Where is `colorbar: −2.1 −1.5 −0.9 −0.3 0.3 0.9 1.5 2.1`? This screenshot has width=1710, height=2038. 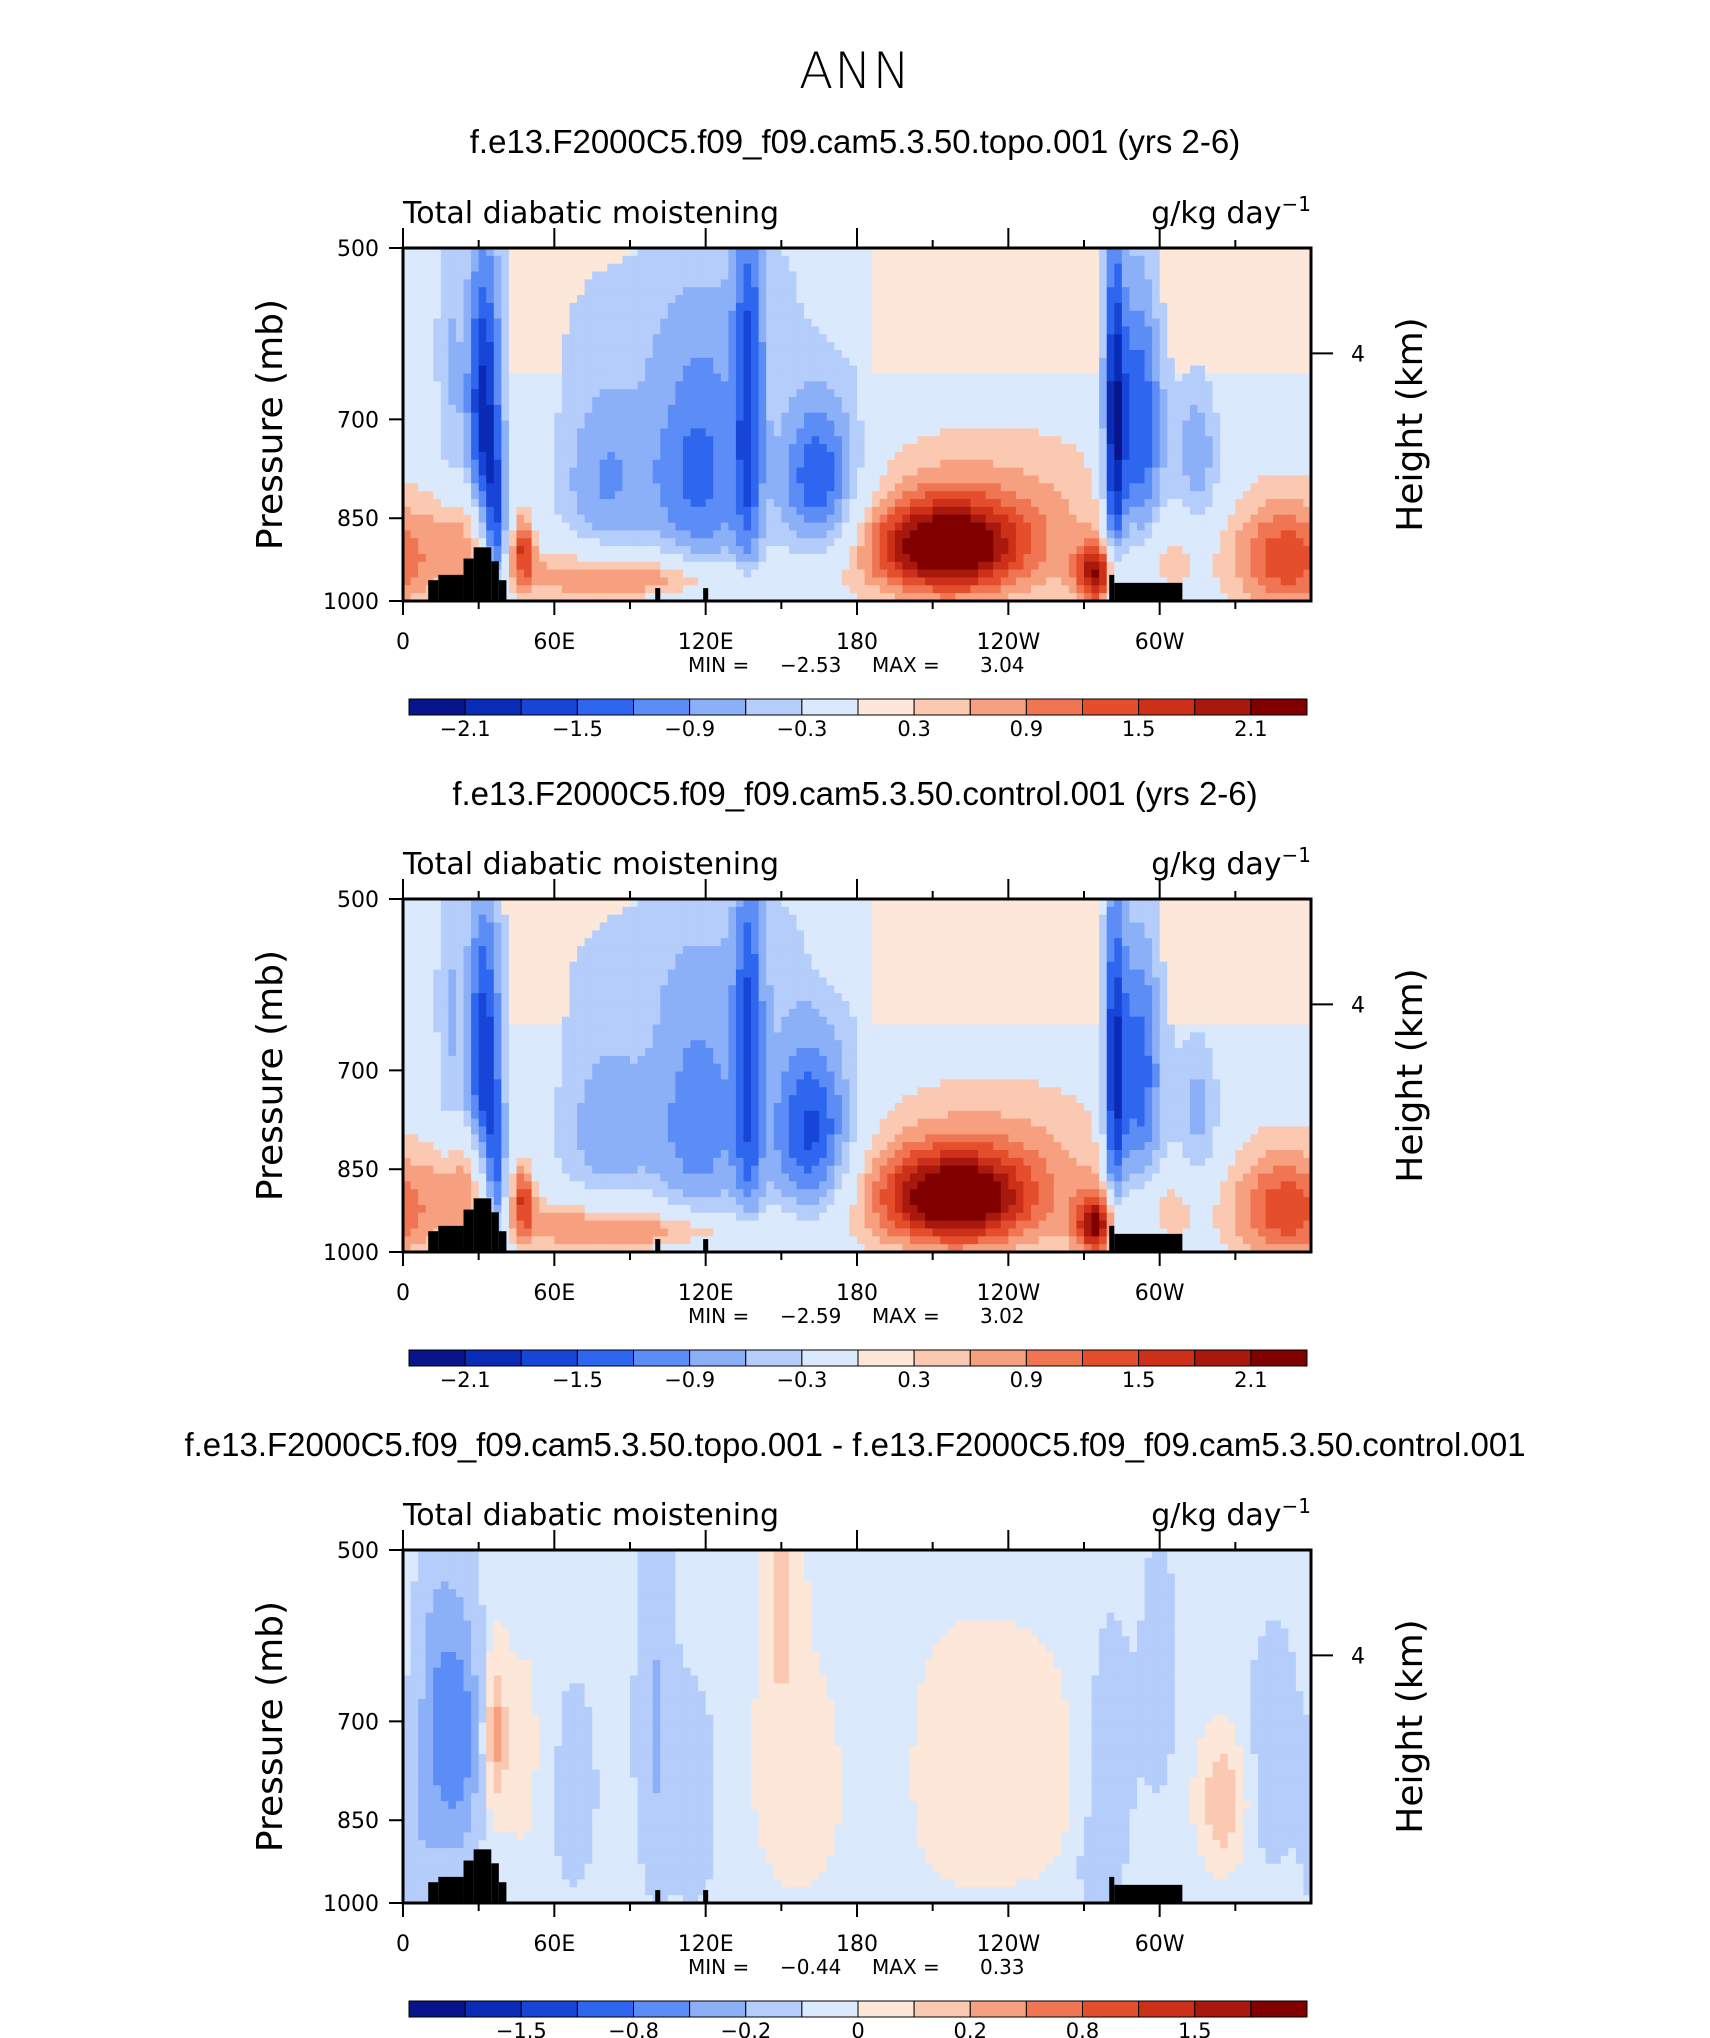
colorbar: −2.1 −1.5 −0.9 −0.3 0.3 0.9 1.5 2.1 is located at coordinates (858, 1370).